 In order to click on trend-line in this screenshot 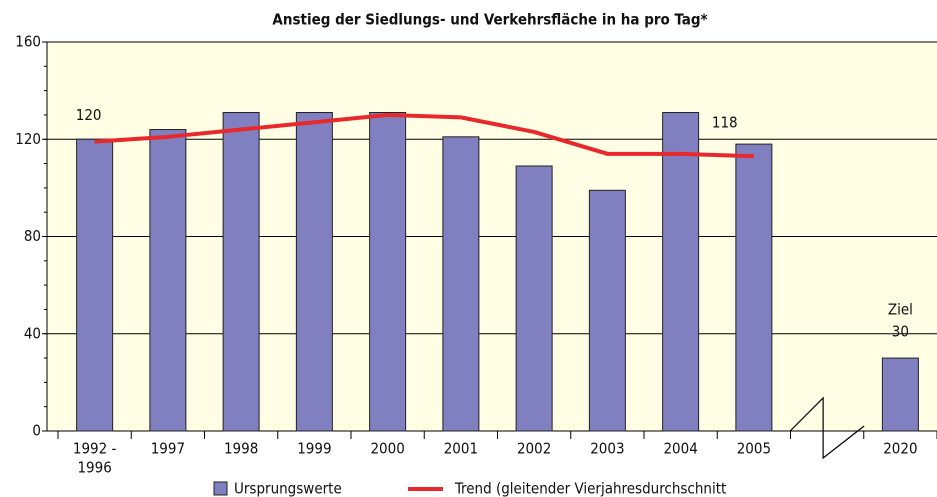, I will do `click(424, 135)`.